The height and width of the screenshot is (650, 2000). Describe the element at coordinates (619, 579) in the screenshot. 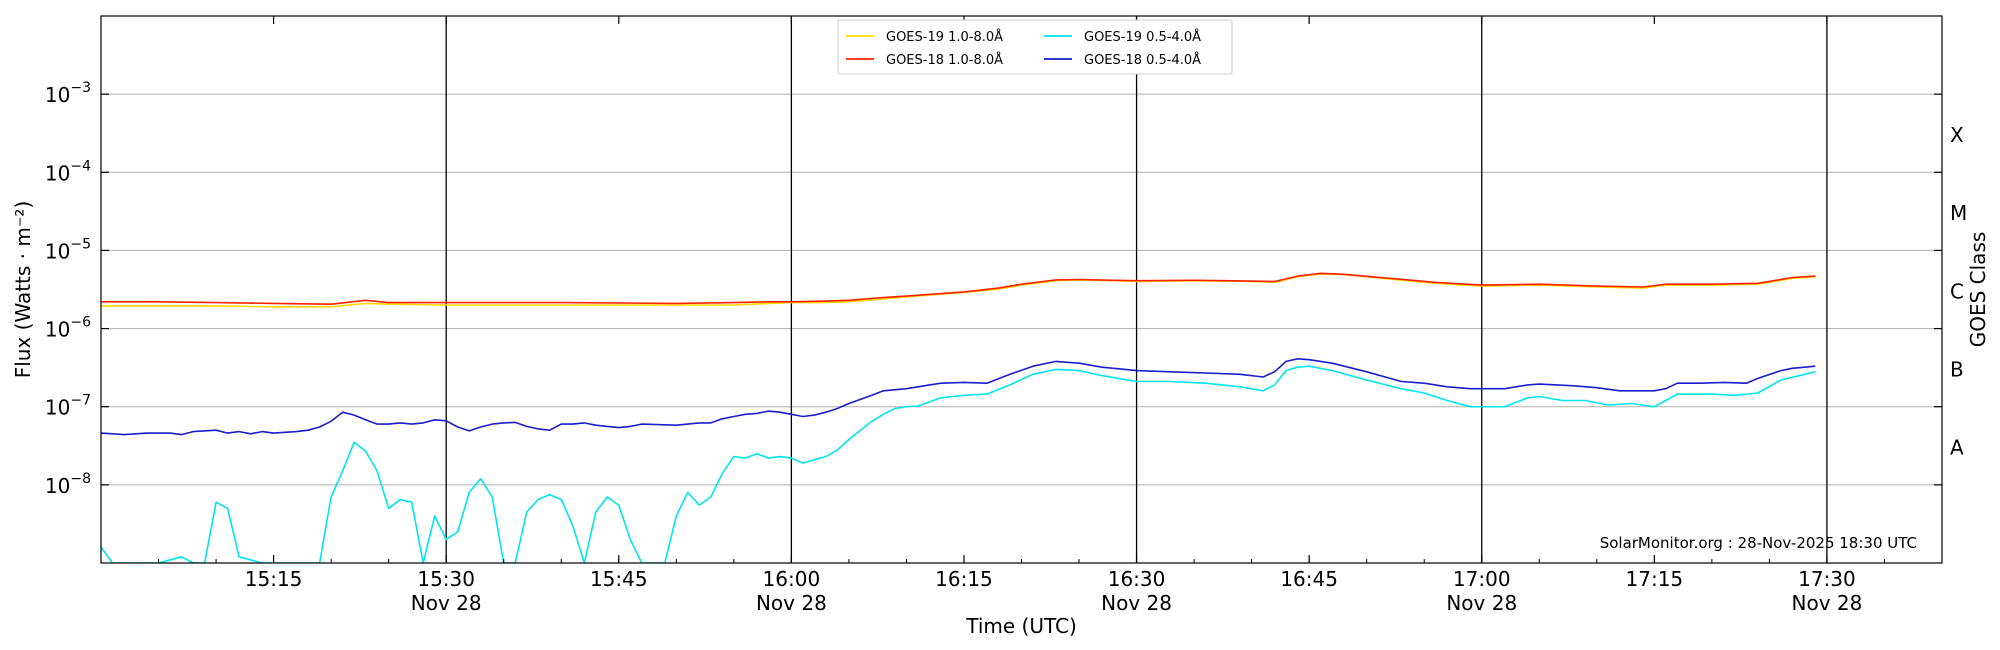

I see `x-tick-label: 15:45` at that location.